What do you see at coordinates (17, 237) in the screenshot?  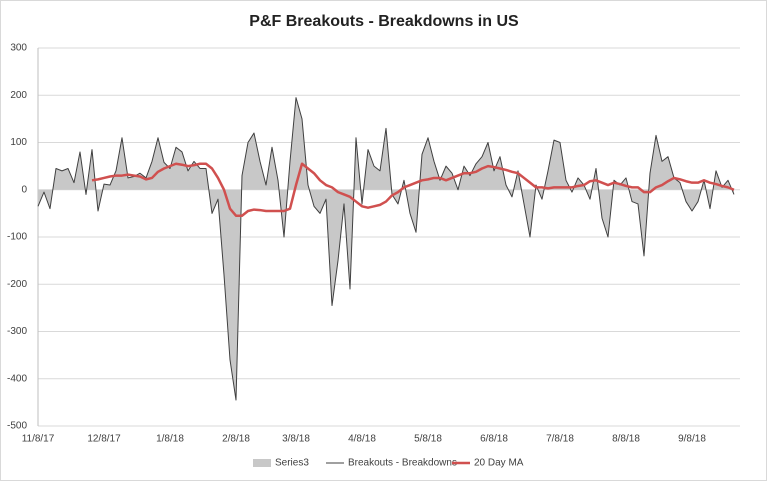 I see `y-tick-label: -100` at bounding box center [17, 237].